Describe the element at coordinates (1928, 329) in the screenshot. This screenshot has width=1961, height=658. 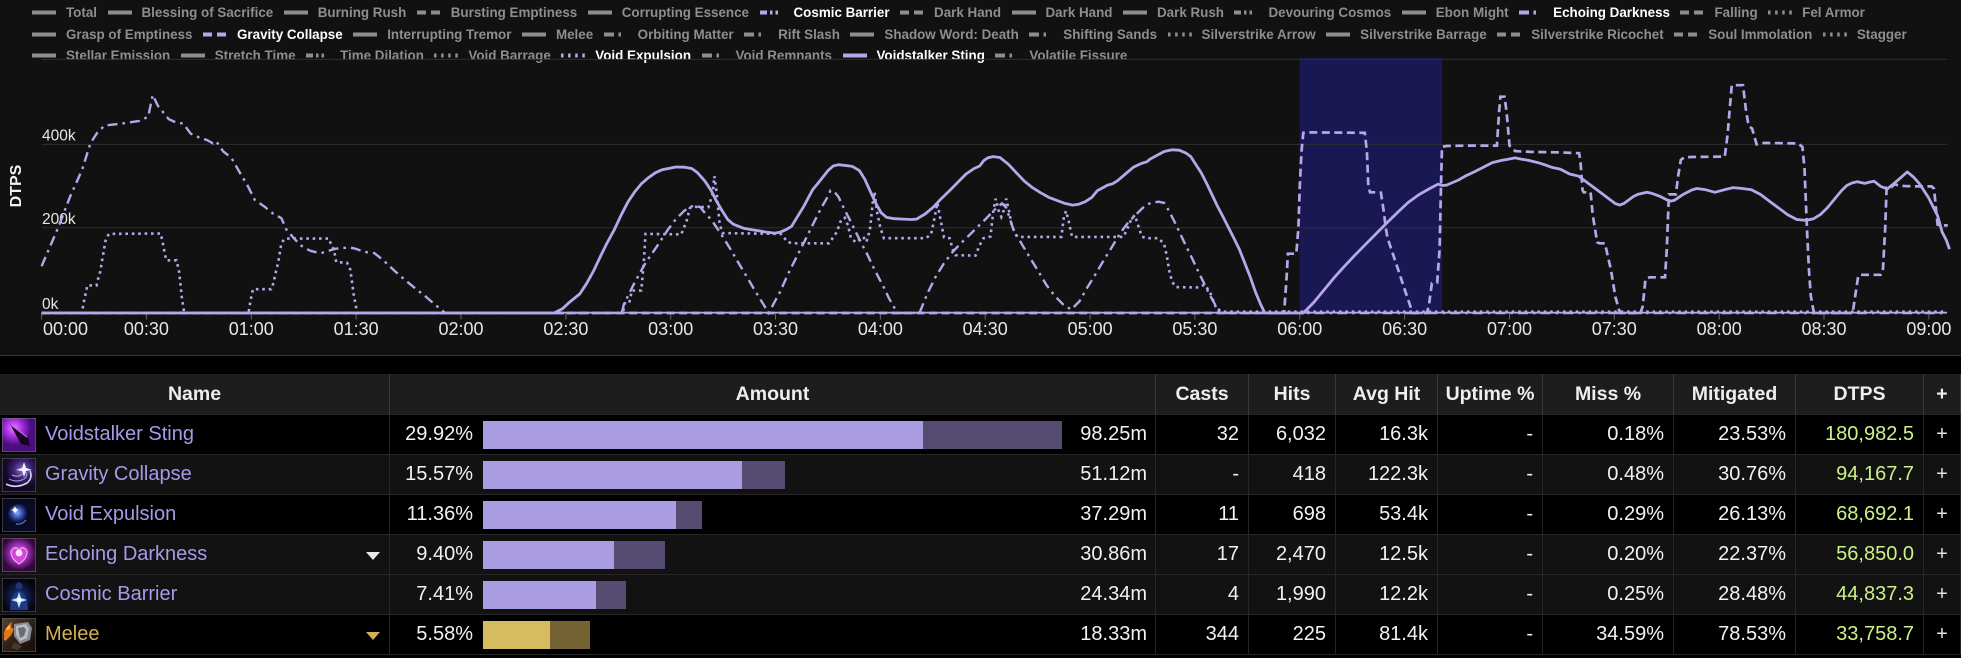
I see `svg-text: 09:00` at that location.